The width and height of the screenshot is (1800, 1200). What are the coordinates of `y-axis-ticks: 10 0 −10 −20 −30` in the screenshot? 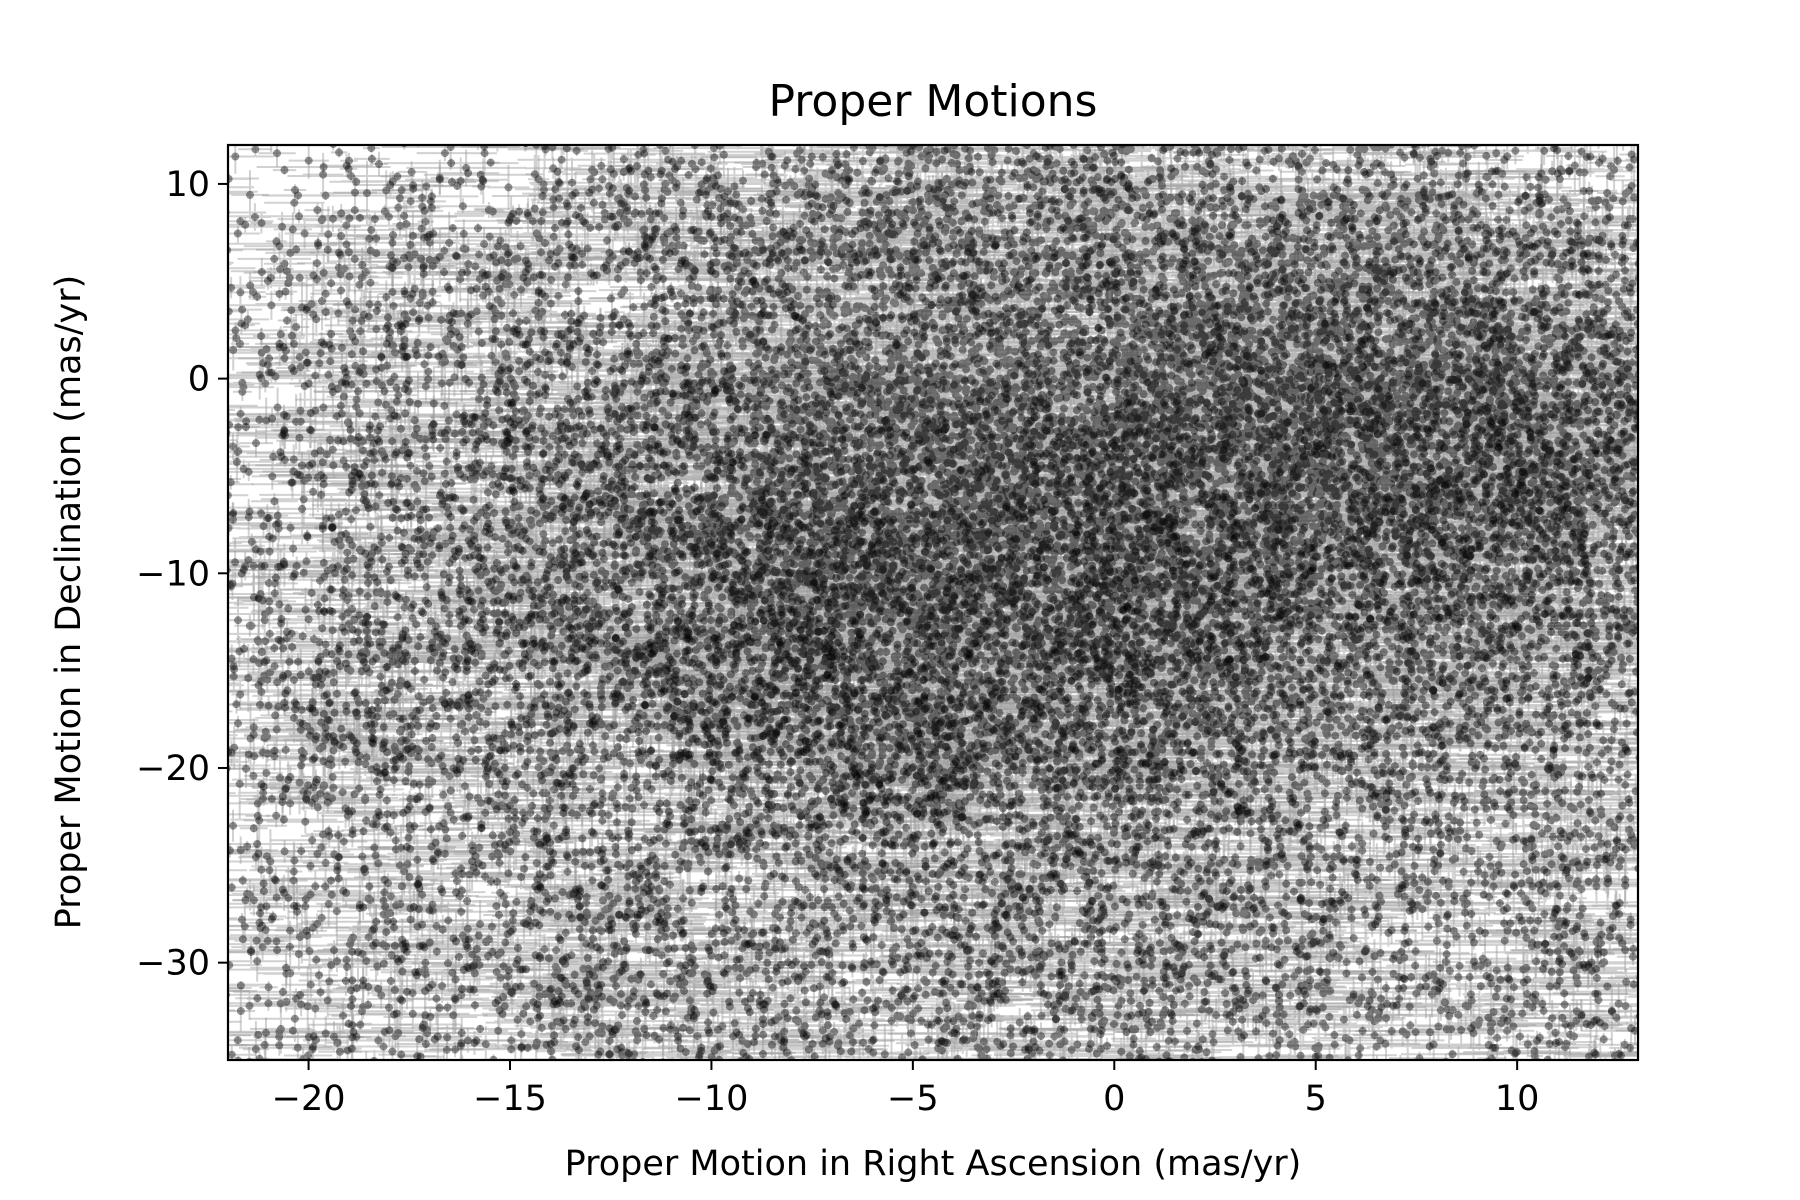 It's located at (182, 574).